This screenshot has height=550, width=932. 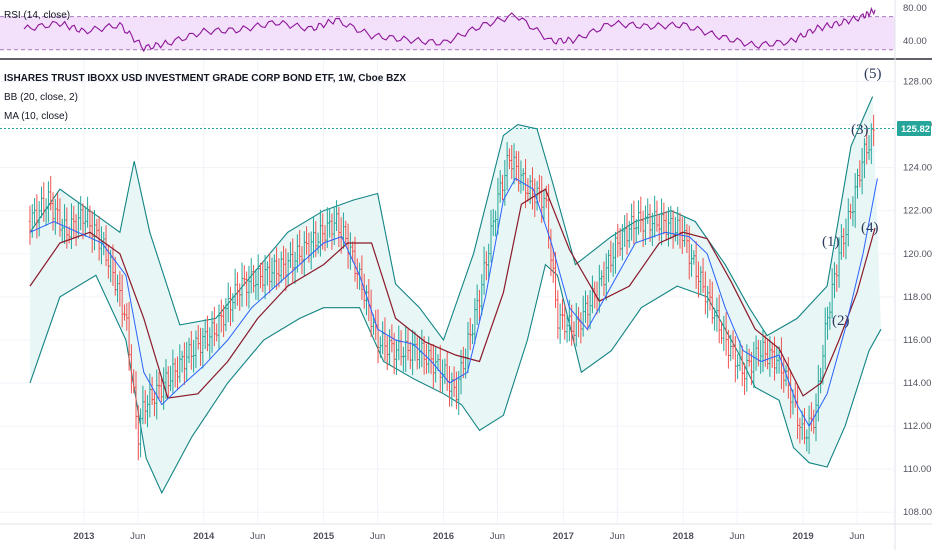 What do you see at coordinates (463, 28) in the screenshot?
I see `rsi-pane: RSI (14, close) 80.00 40.00` at bounding box center [463, 28].